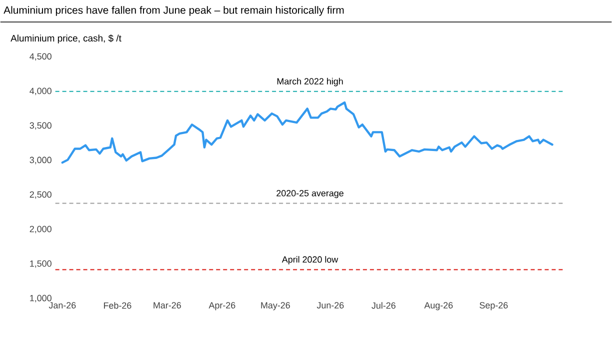 Image resolution: width=612 pixels, height=349 pixels. I want to click on y-tick-label: 2,500, so click(41, 195).